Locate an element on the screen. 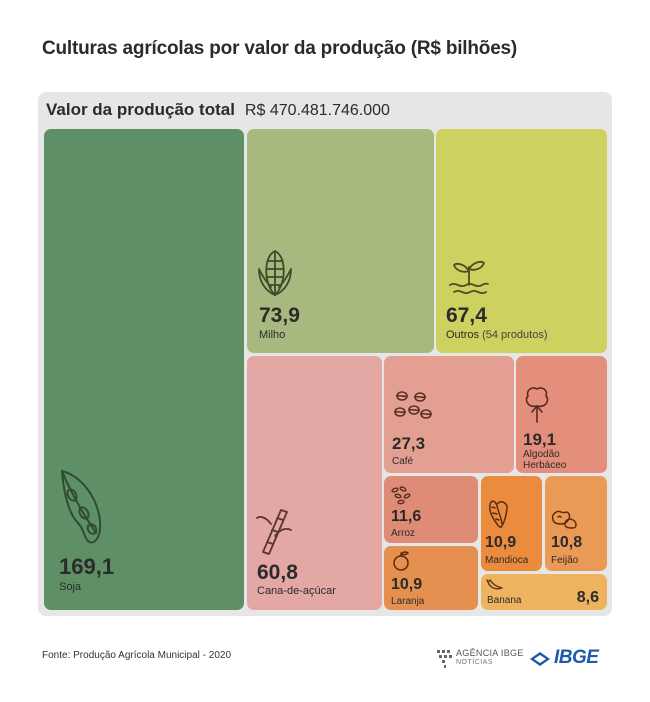 The height and width of the screenshot is (702, 650). soybean-icon is located at coordinates (81, 507).